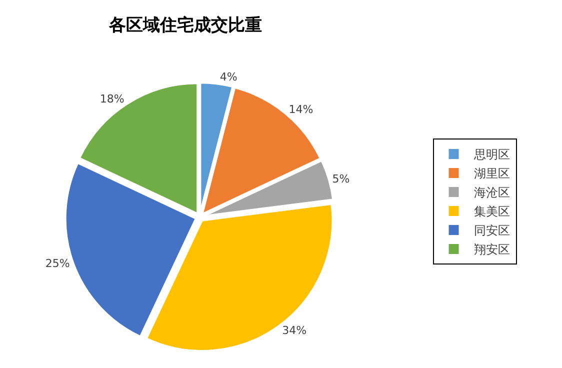 The width and height of the screenshot is (562, 368). Describe the element at coordinates (112, 99) in the screenshot. I see `data-label: 18%` at that location.